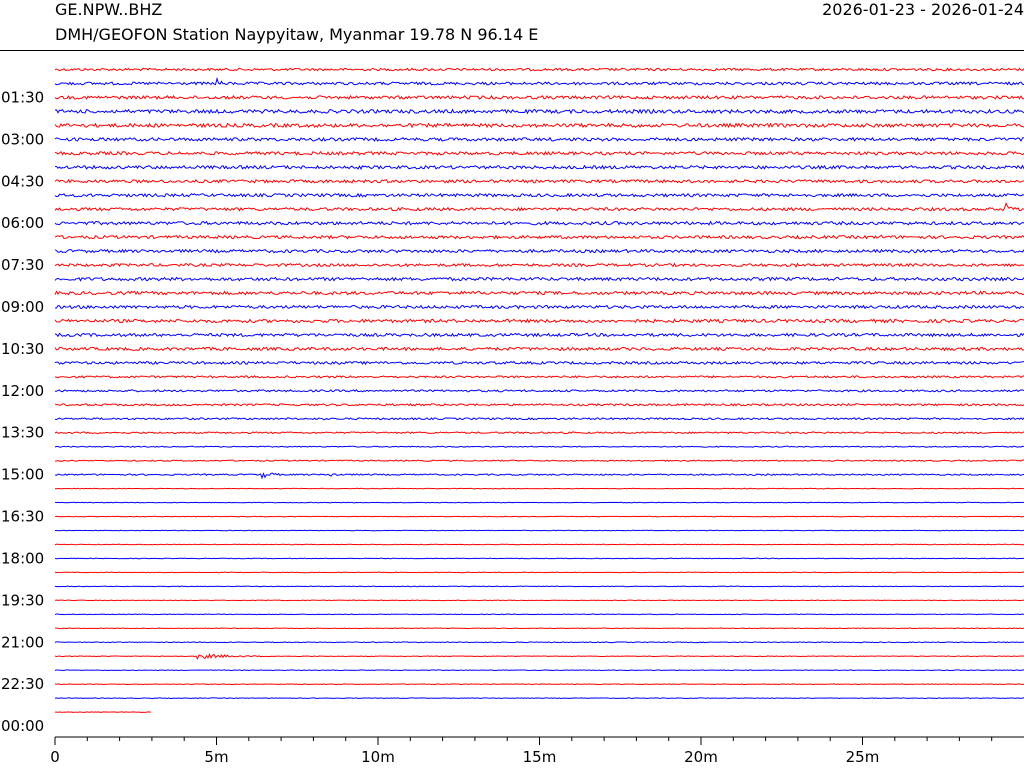  I want to click on time-label: 04:30, so click(22, 181).